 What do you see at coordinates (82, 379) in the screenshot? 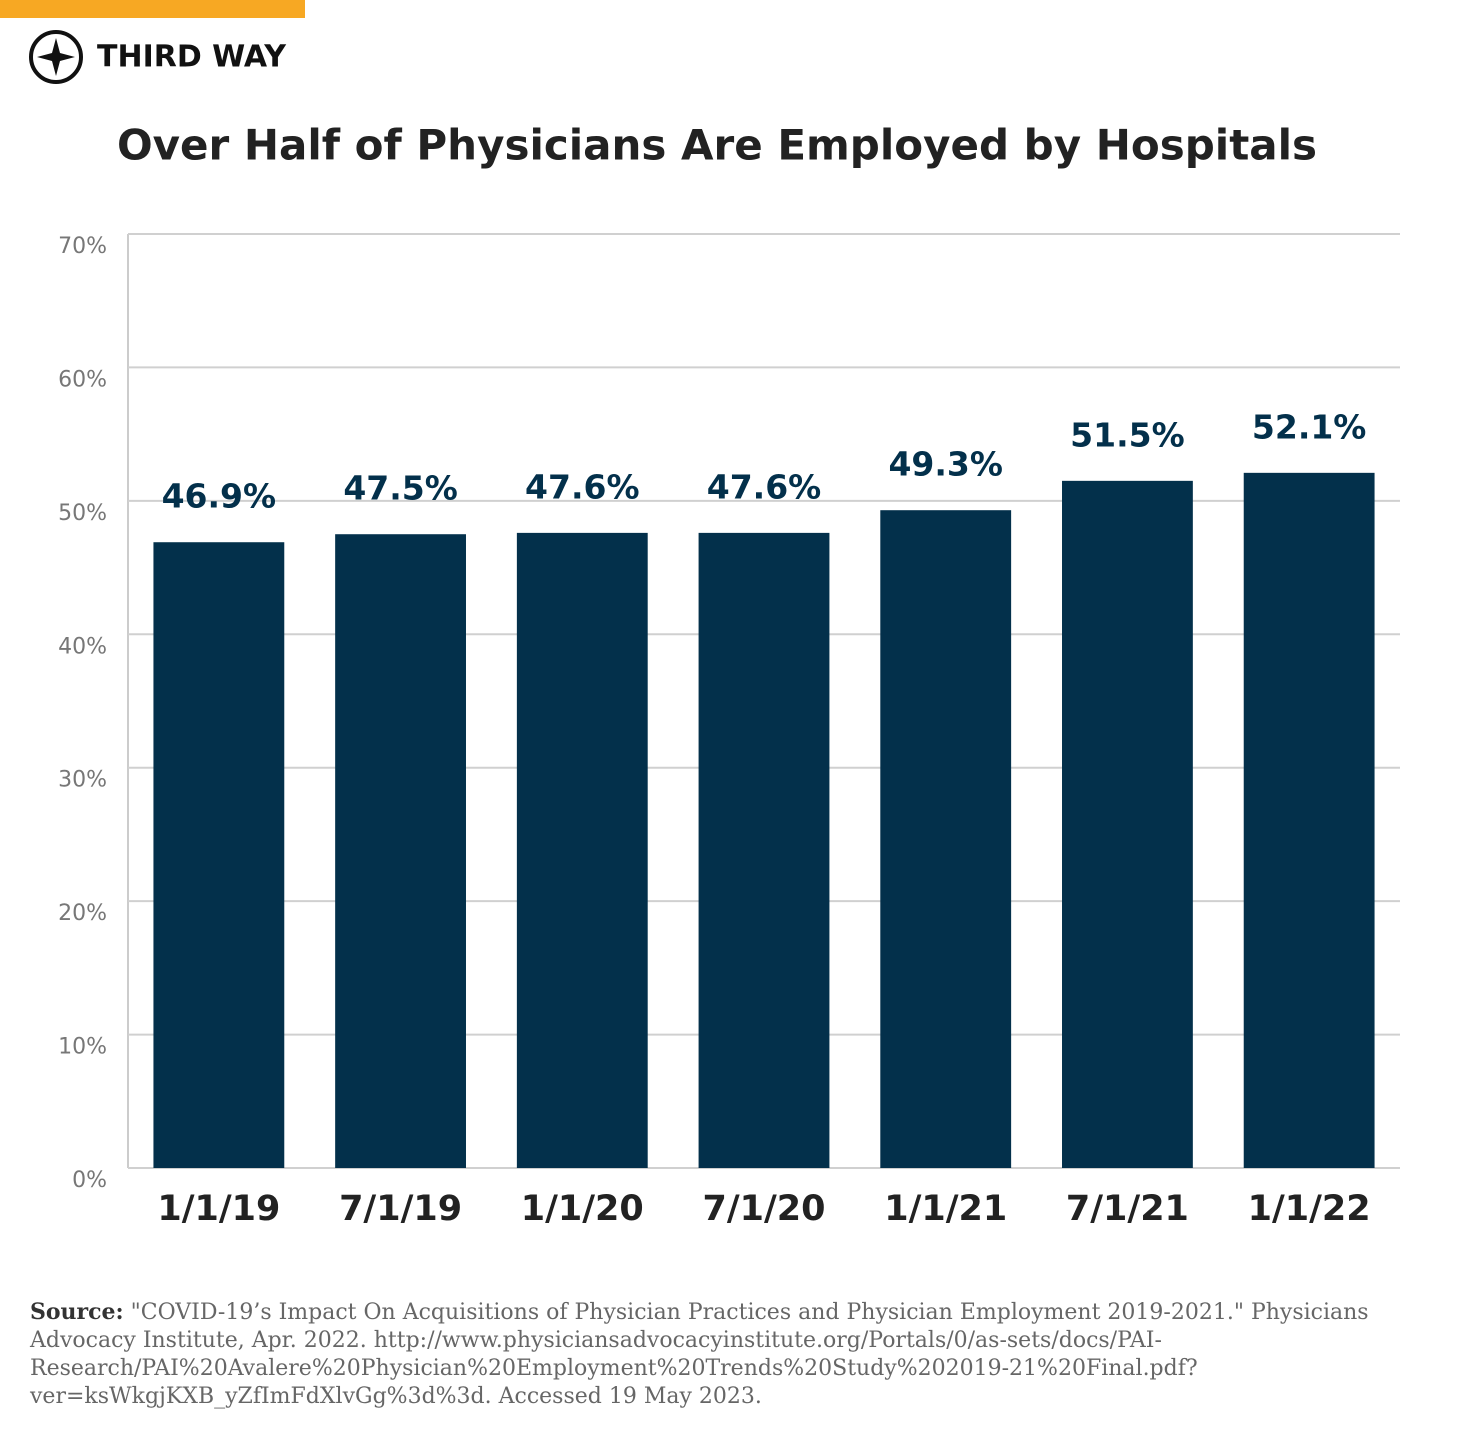
I see `y-tick-label: 60%` at bounding box center [82, 379].